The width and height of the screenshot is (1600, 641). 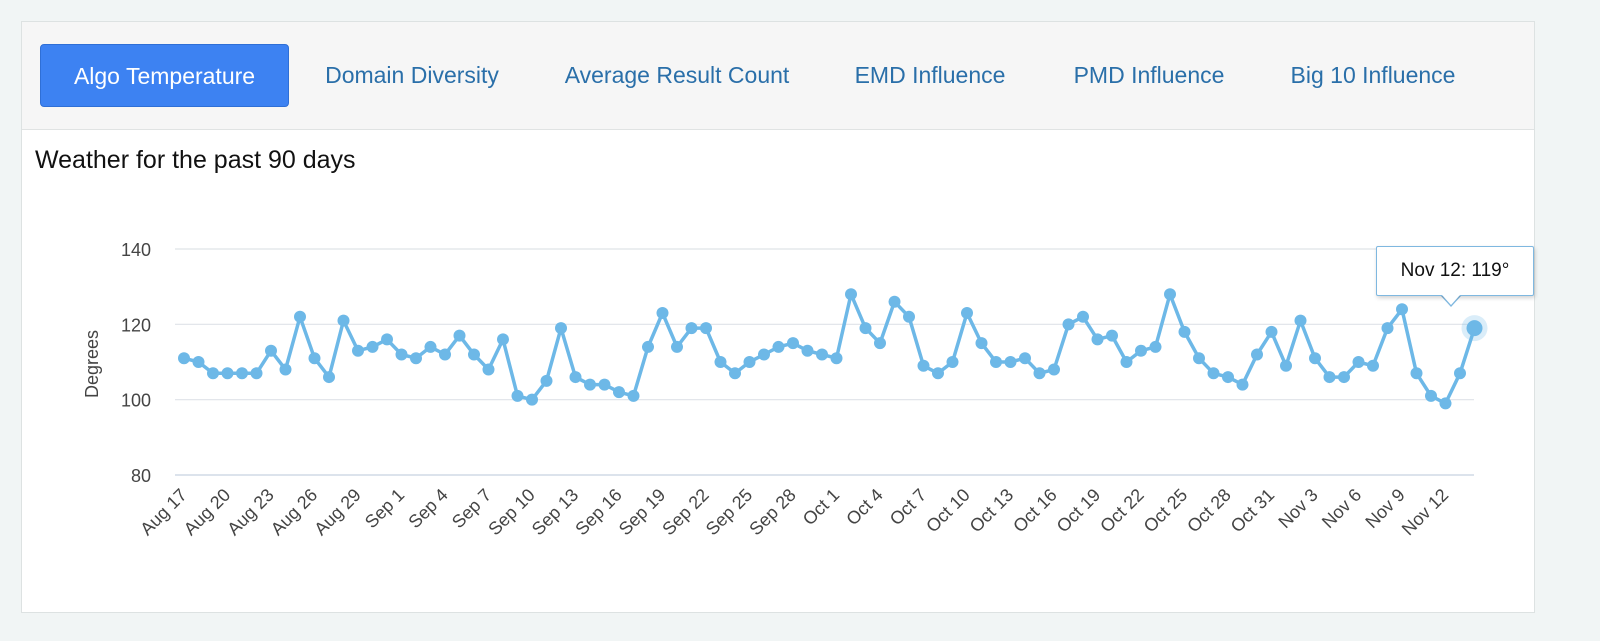 What do you see at coordinates (412, 75) in the screenshot?
I see `tab-domain-diversity: Domain Diversity` at bounding box center [412, 75].